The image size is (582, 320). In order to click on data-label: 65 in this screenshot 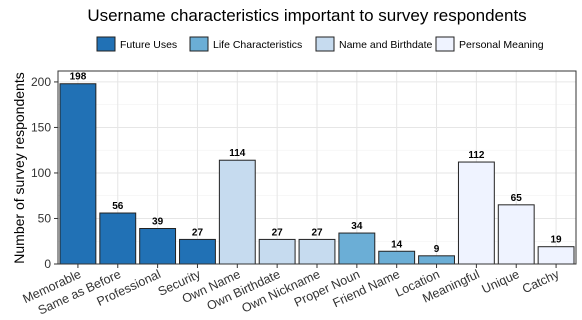, I will do `click(517, 198)`.